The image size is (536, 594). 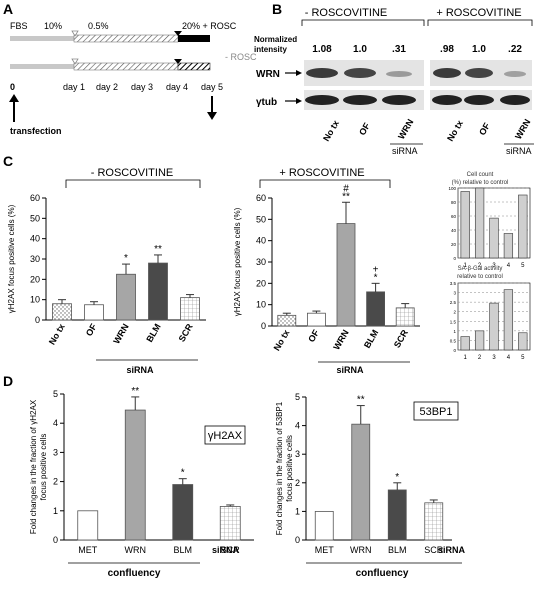 I want to click on day-label: day 4, so click(x=177, y=87).